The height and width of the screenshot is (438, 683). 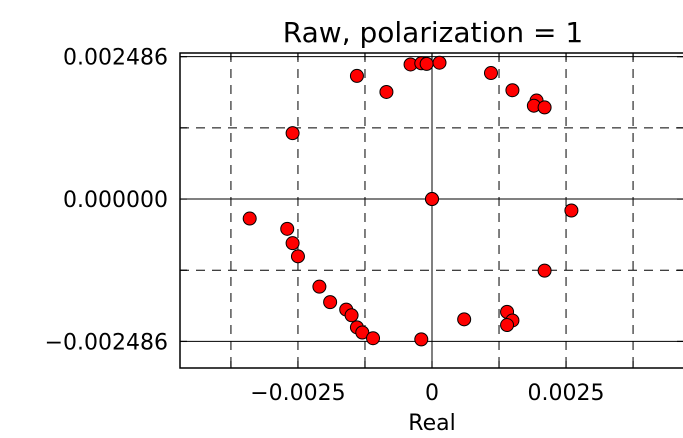 What do you see at coordinates (106, 342) in the screenshot?
I see `y-tick-label: −0.002486` at bounding box center [106, 342].